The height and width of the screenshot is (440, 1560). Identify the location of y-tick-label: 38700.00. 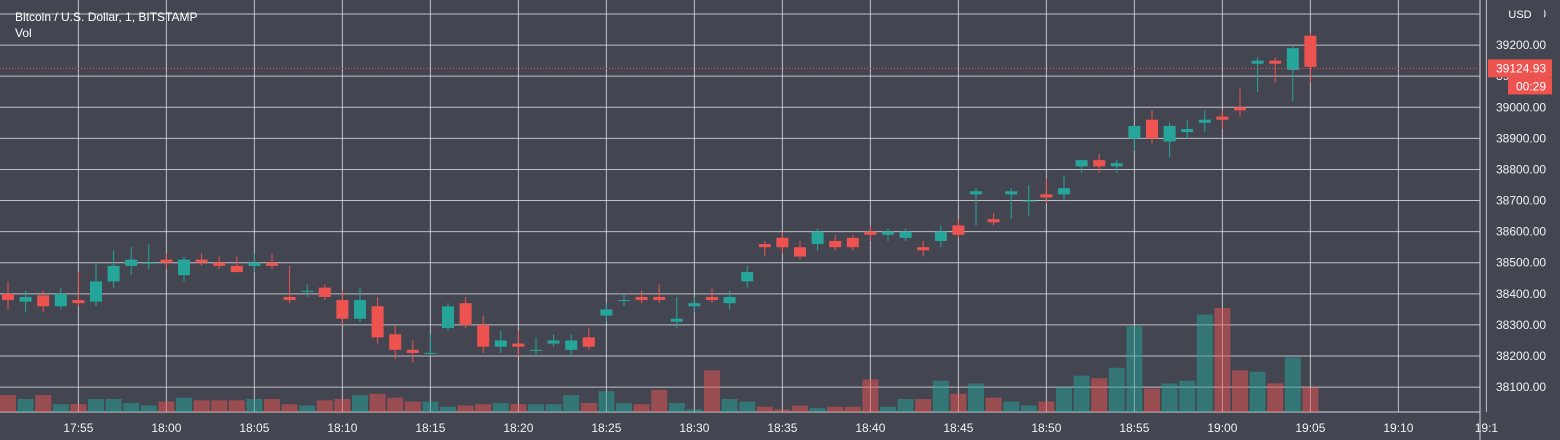
(1521, 201).